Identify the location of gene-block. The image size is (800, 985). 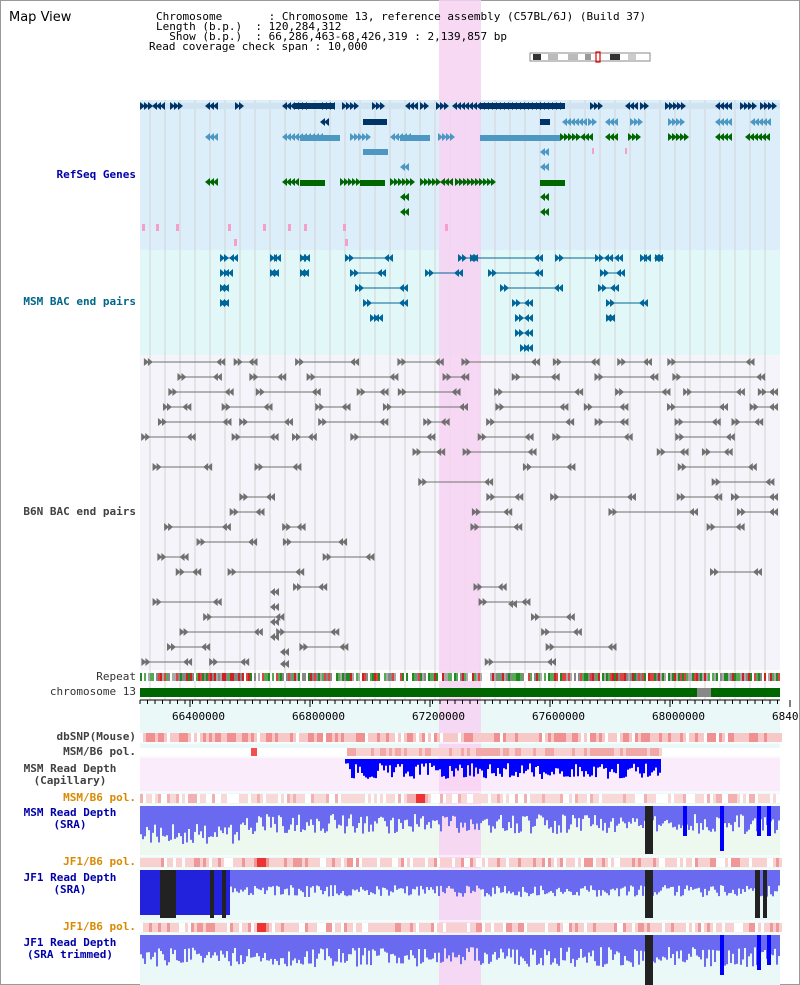
(415, 138).